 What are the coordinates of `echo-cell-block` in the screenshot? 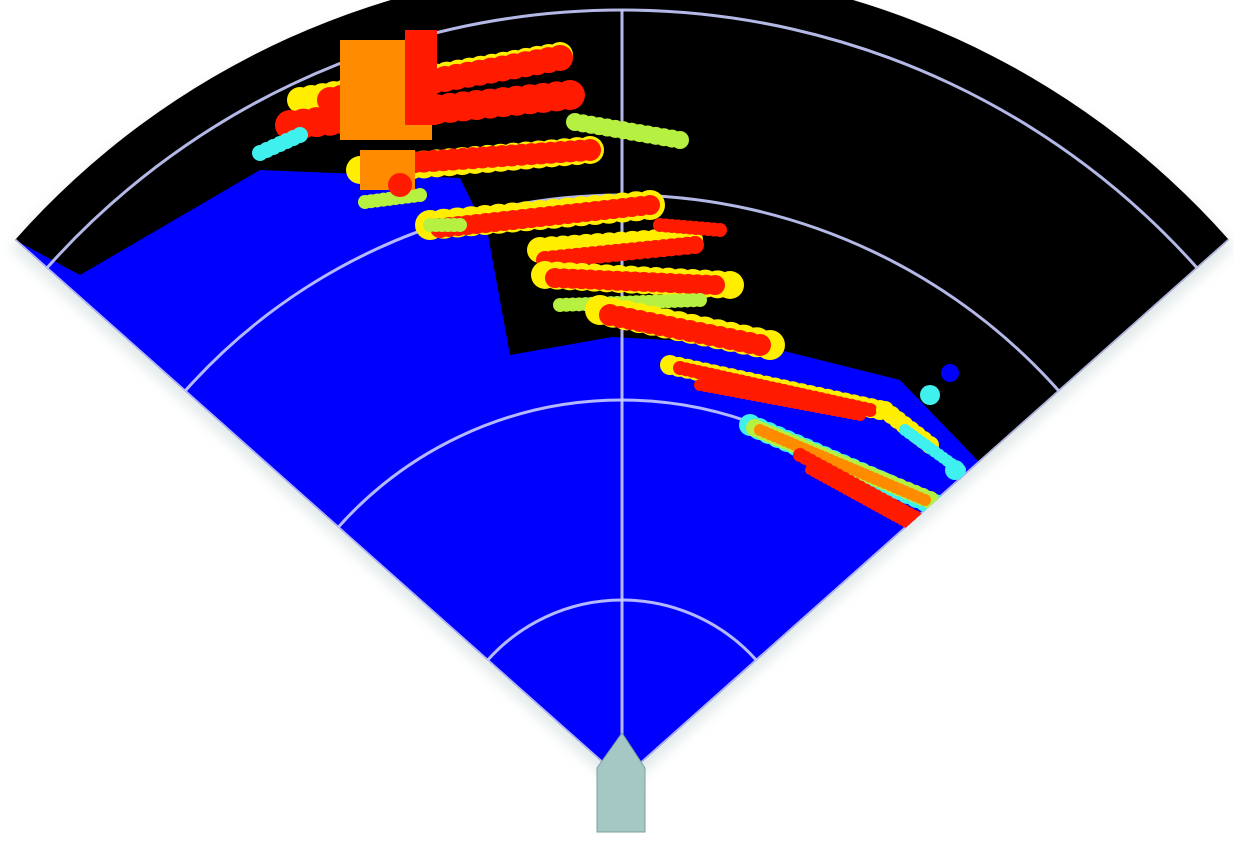 It's located at (421, 77).